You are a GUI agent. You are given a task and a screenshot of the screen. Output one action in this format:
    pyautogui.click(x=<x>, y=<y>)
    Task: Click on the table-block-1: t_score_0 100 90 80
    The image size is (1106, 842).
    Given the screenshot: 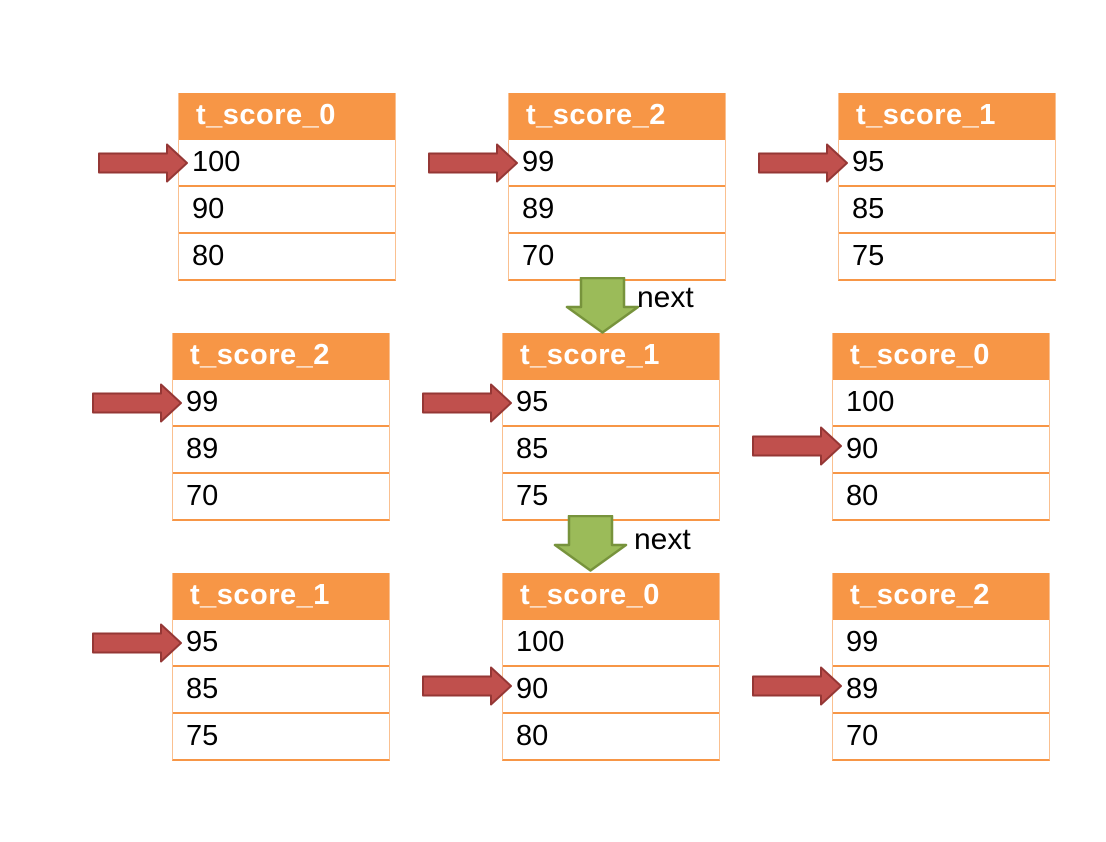 What is the action you would take?
    pyautogui.click(x=247, y=187)
    